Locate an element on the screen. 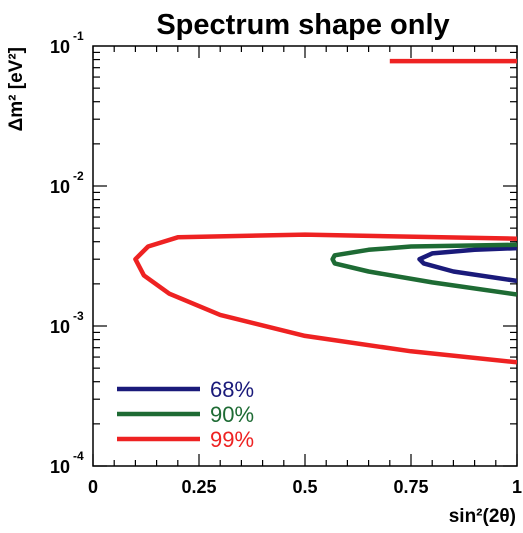 The width and height of the screenshot is (523, 533). legend-label: 90% is located at coordinates (232, 414).